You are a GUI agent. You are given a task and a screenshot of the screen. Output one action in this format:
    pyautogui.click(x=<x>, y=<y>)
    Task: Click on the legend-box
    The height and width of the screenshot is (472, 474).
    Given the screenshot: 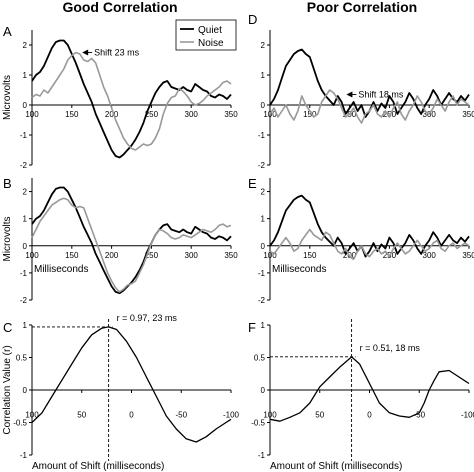 What is the action you would take?
    pyautogui.click(x=206, y=35)
    